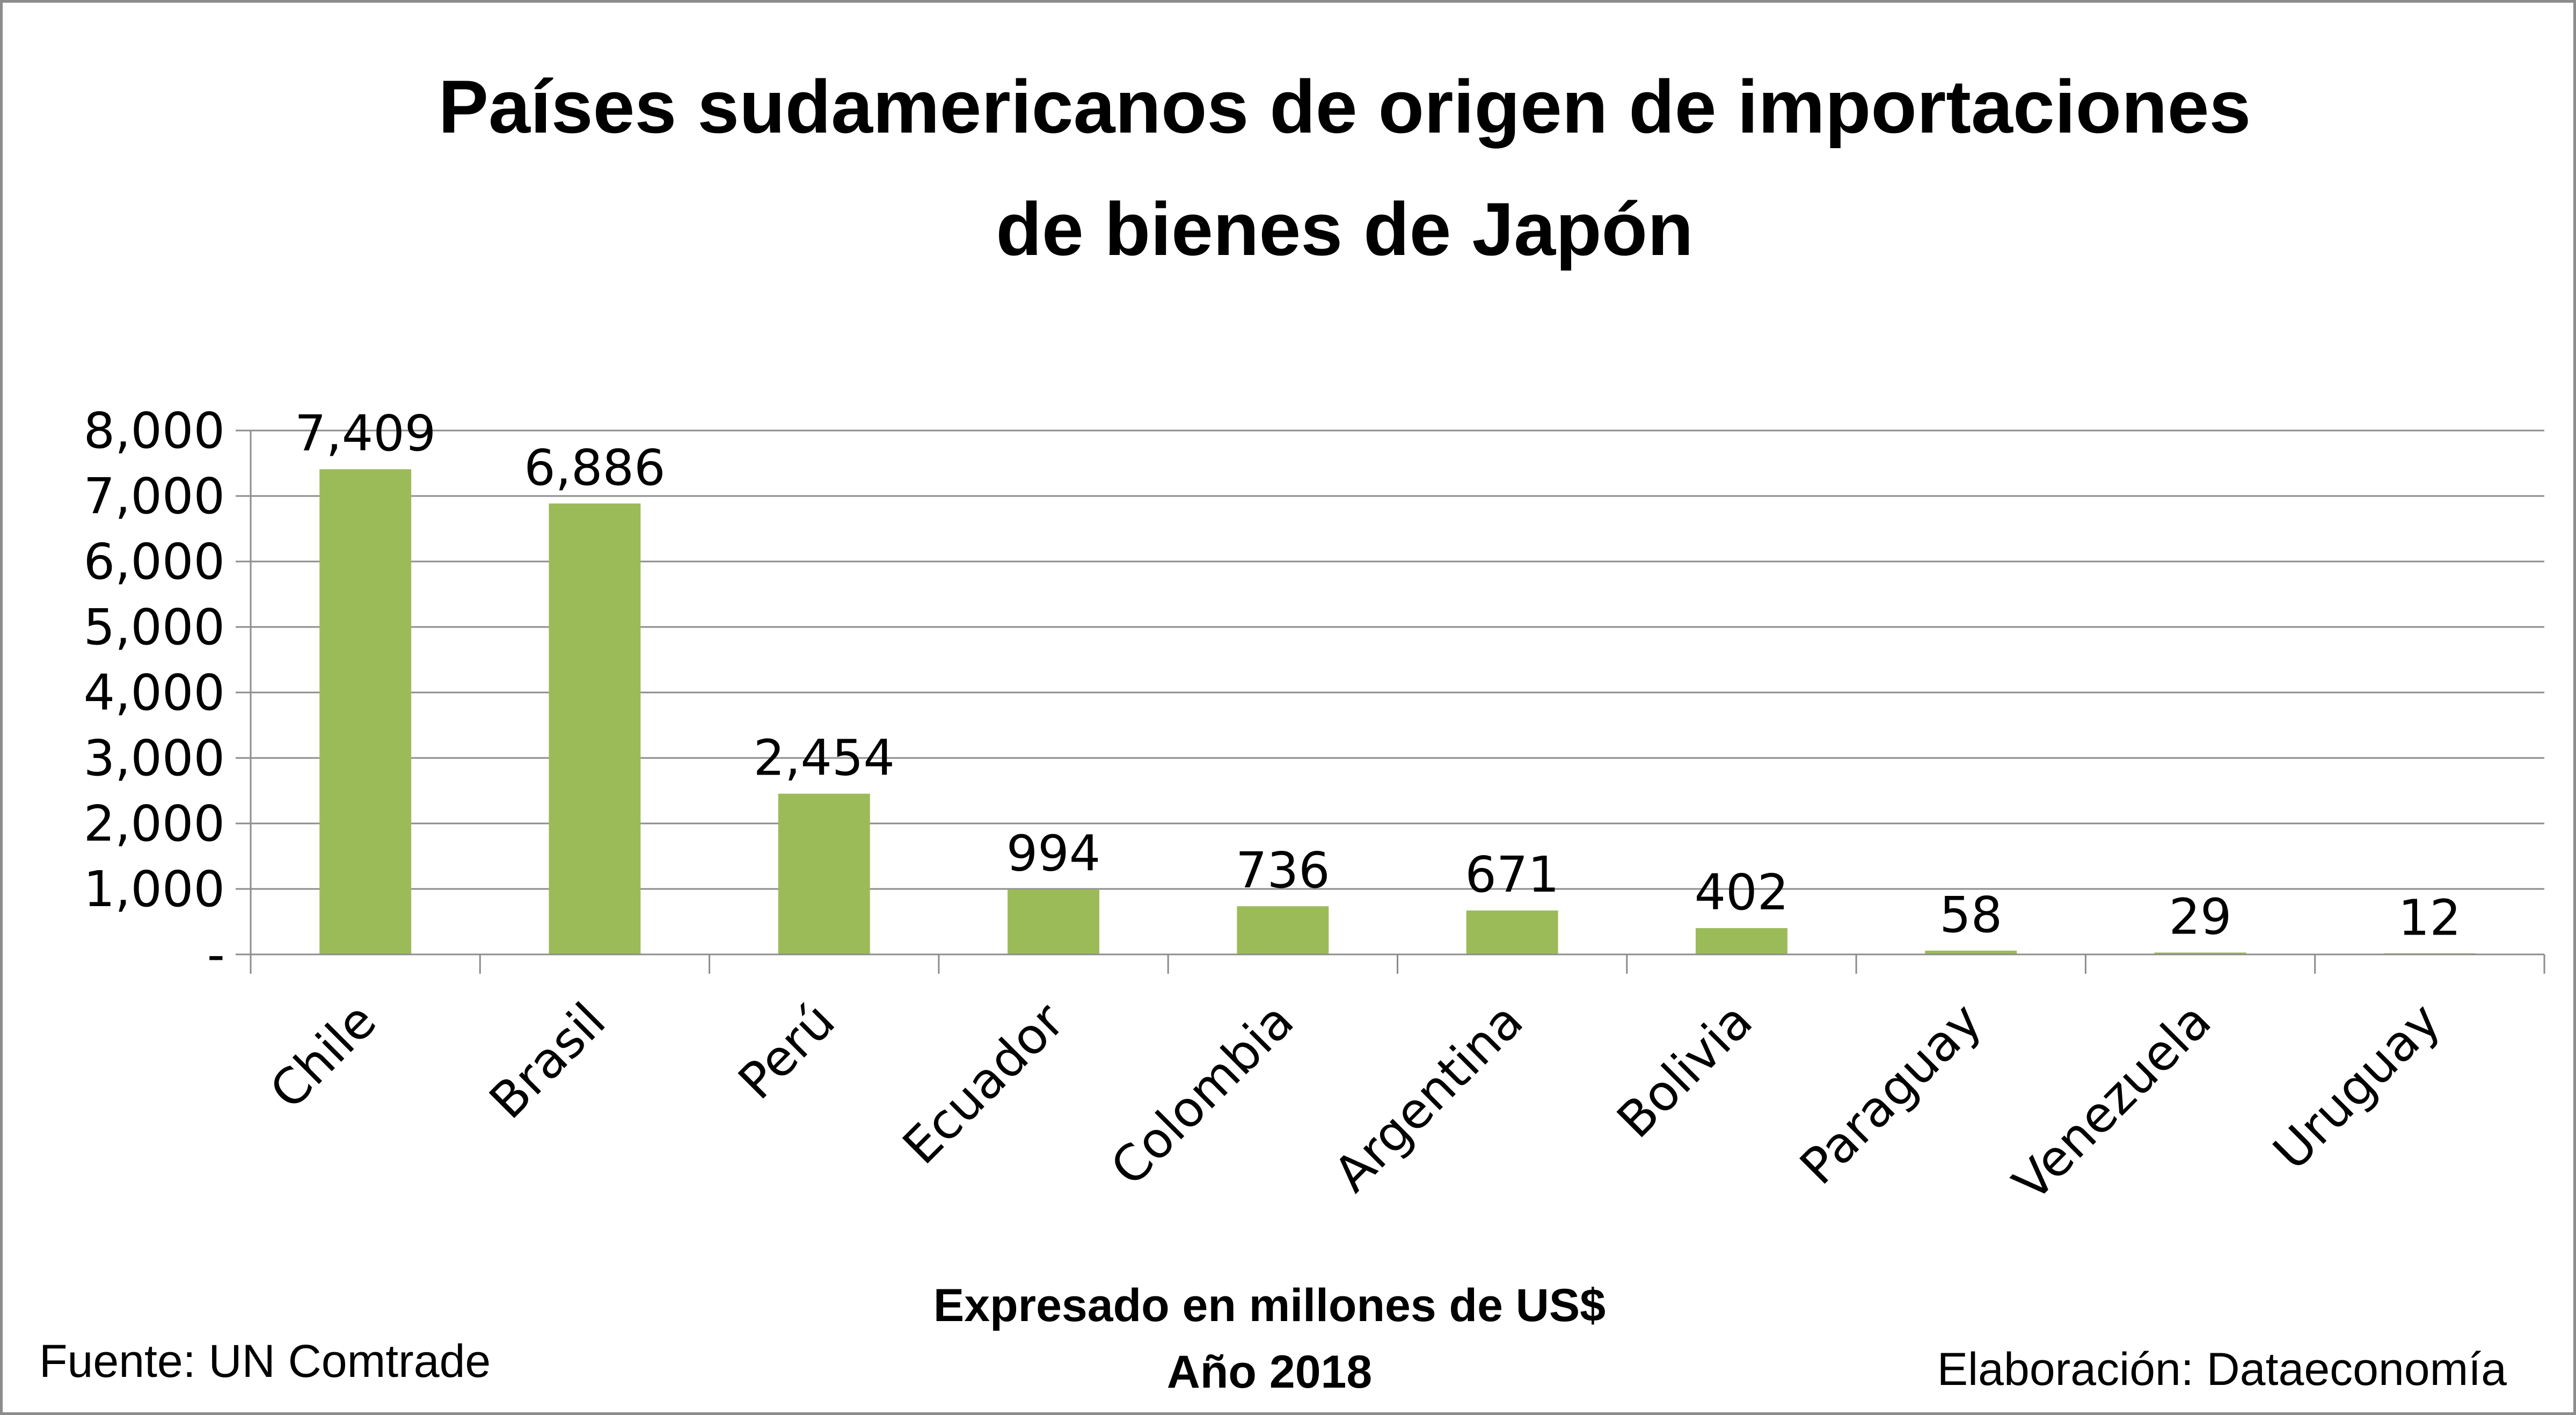 The height and width of the screenshot is (1415, 2576). Describe the element at coordinates (154, 889) in the screenshot. I see `y-tick-label: 1,000` at that location.